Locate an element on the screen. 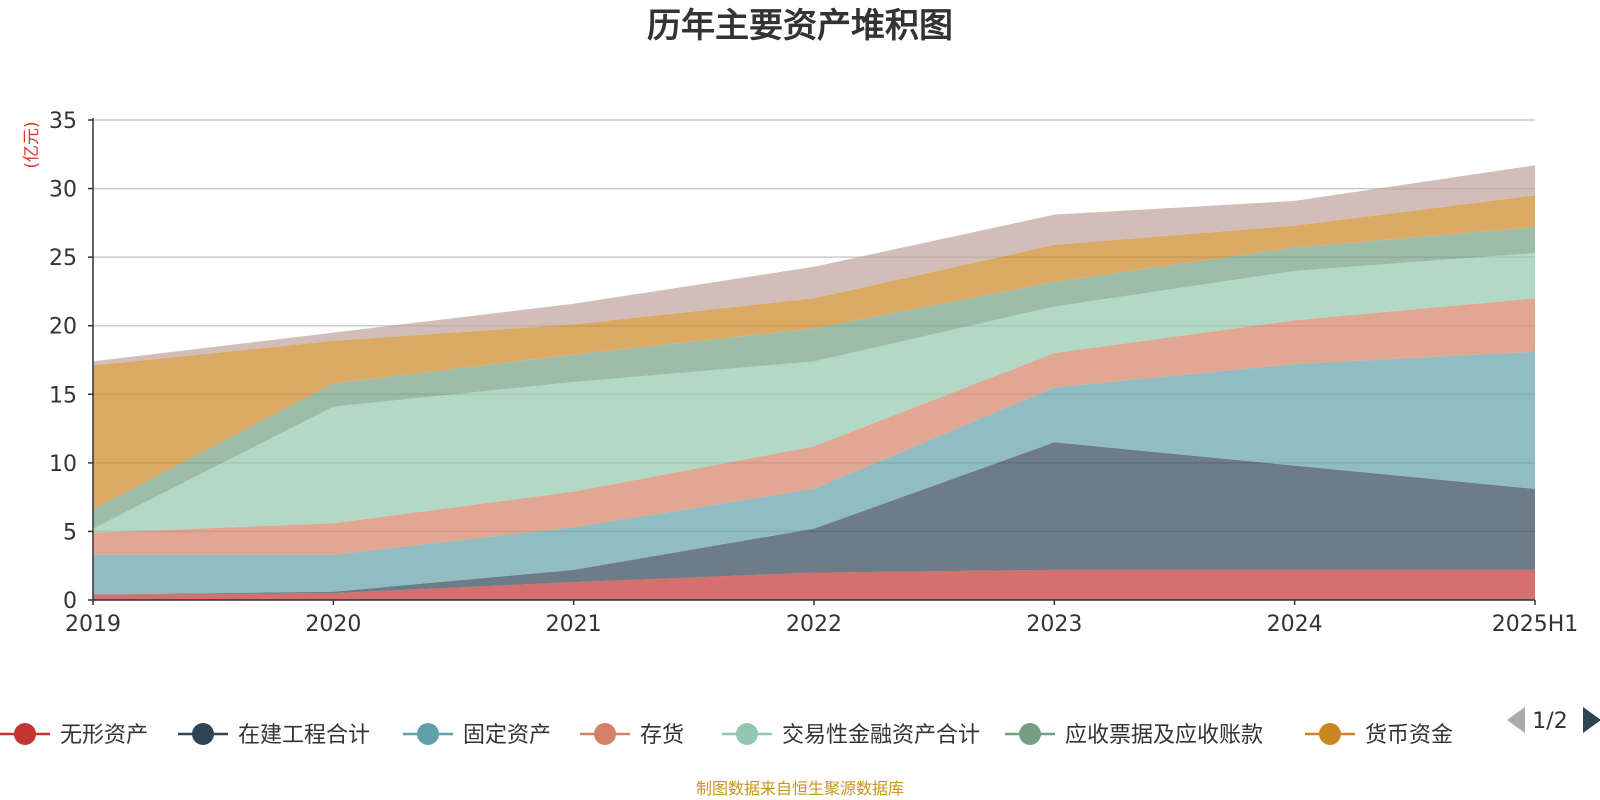  x-tick-label: 2024 is located at coordinates (1295, 624).